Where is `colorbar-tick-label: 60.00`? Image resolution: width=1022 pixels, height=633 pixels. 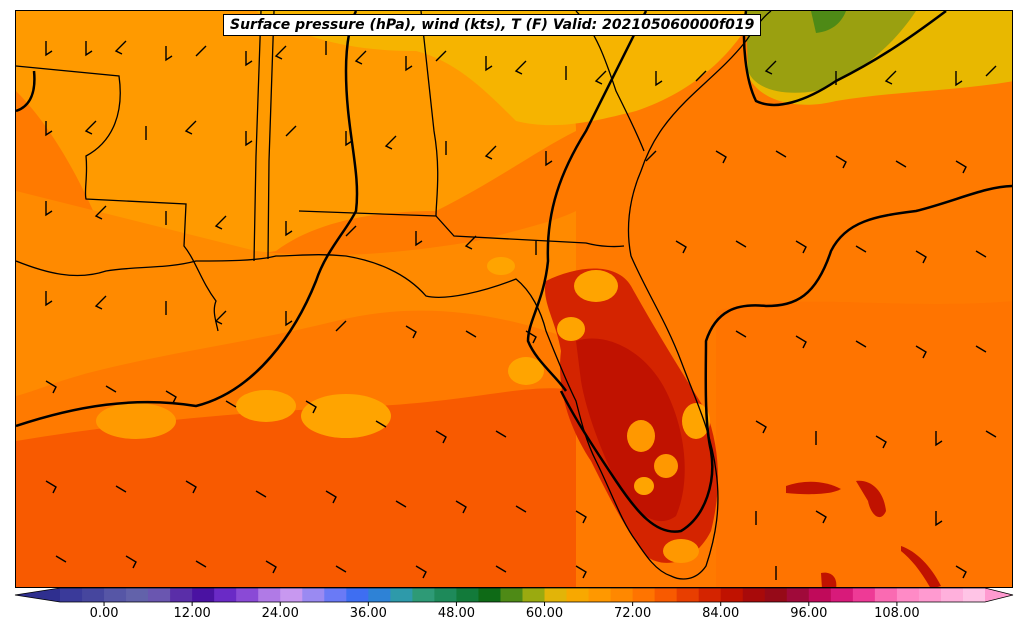 colorbar-tick-label: 60.00 is located at coordinates (544, 613).